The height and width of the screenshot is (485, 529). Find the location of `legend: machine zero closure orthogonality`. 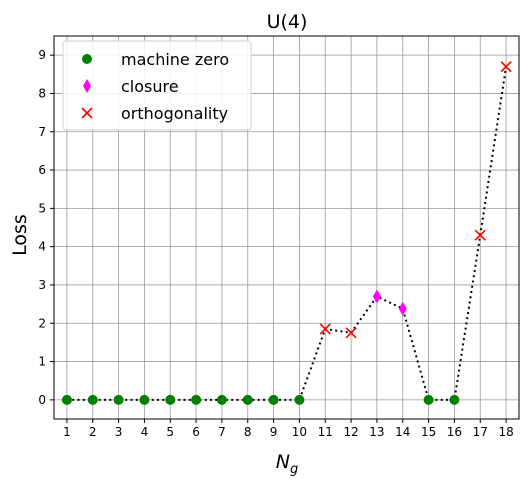

legend: machine zero closure orthogonality is located at coordinates (157, 85).